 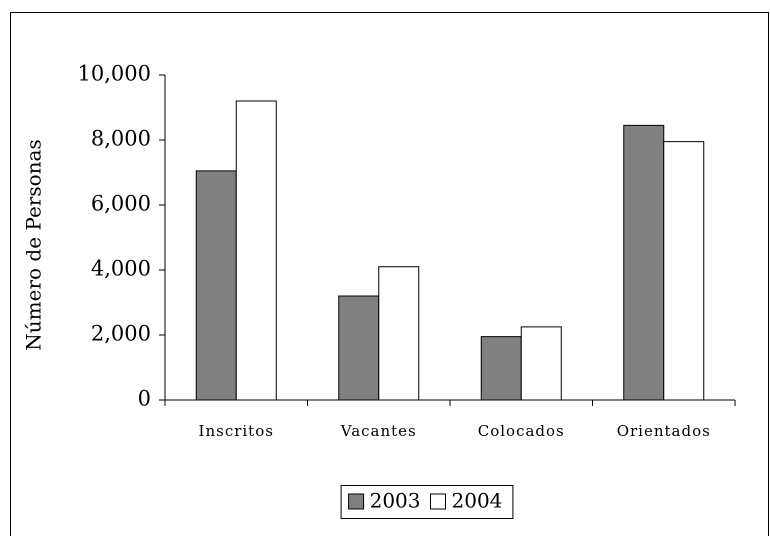 I want to click on x-tick-label: Inscritos, so click(x=236, y=431).